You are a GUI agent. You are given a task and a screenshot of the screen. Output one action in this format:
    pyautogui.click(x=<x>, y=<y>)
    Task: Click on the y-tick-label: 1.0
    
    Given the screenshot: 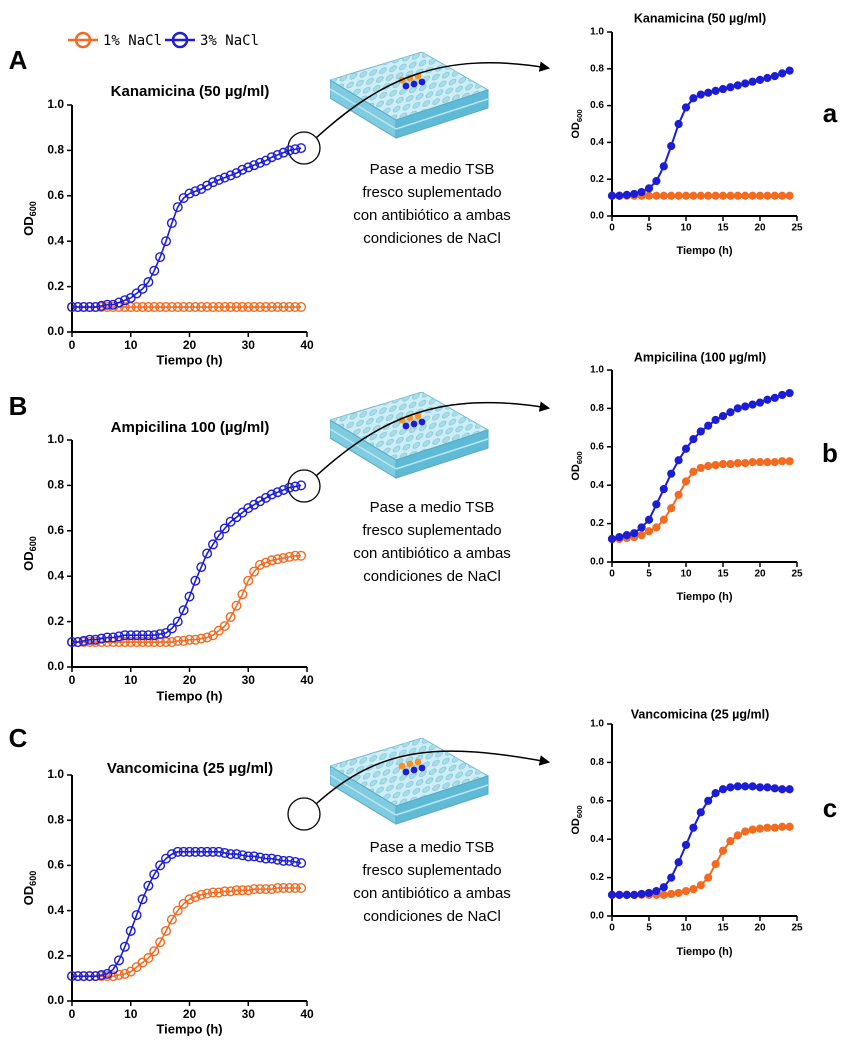 What is the action you would take?
    pyautogui.click(x=55, y=774)
    